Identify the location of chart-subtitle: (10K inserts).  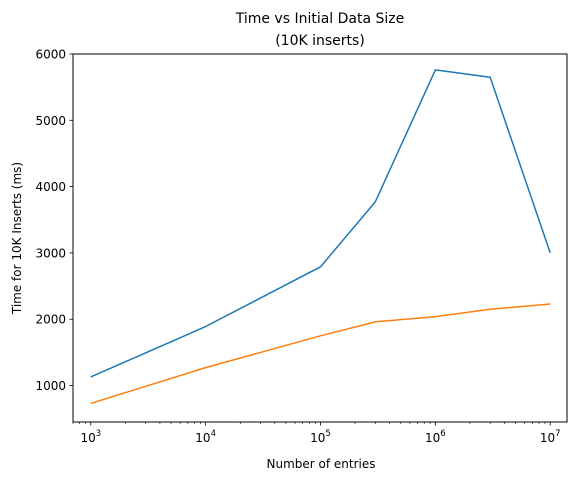
(320, 41).